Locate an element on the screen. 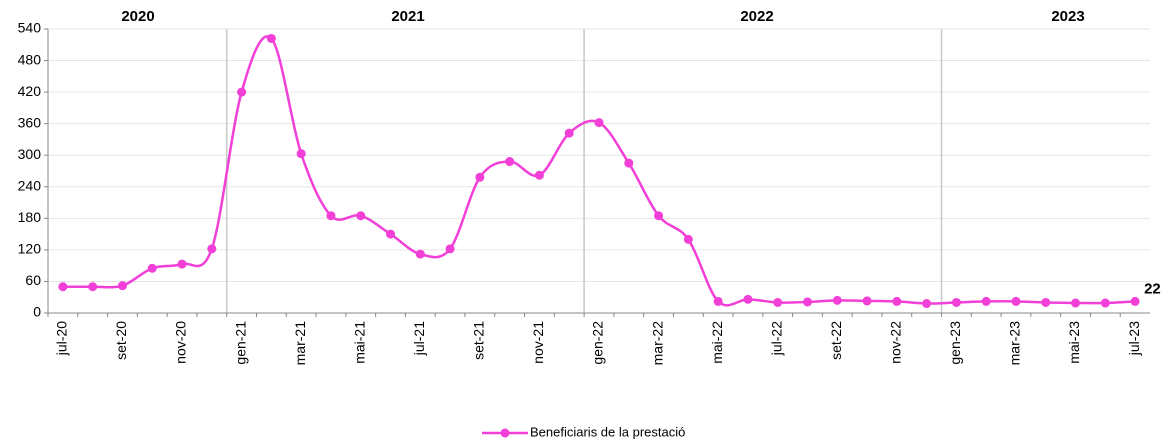 The width and height of the screenshot is (1171, 441). y-tick-label: 540 is located at coordinates (30, 28).